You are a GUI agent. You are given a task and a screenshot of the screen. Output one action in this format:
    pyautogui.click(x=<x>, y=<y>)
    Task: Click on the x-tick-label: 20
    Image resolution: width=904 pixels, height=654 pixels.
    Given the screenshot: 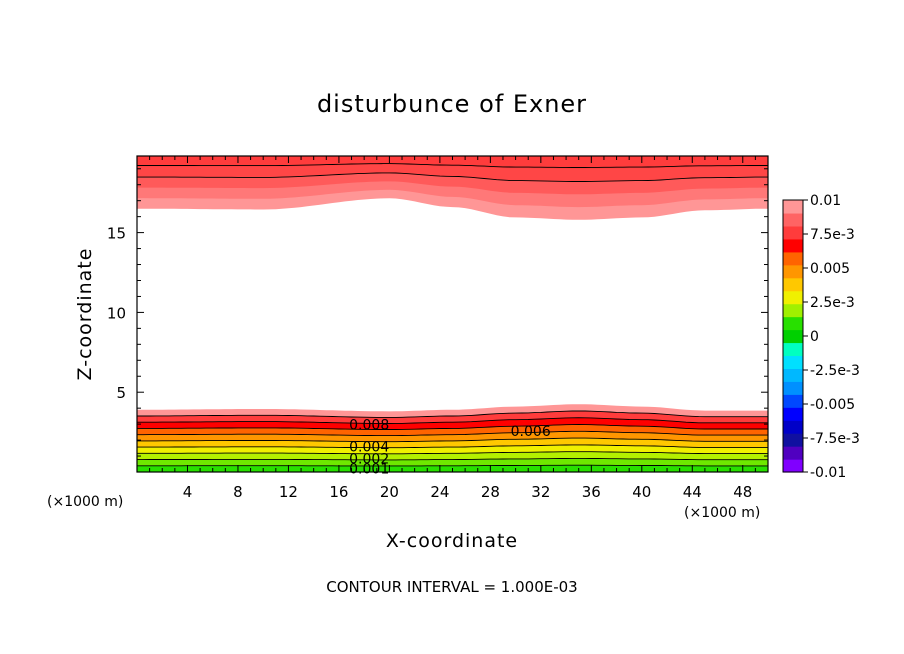 What is the action you would take?
    pyautogui.click(x=389, y=492)
    